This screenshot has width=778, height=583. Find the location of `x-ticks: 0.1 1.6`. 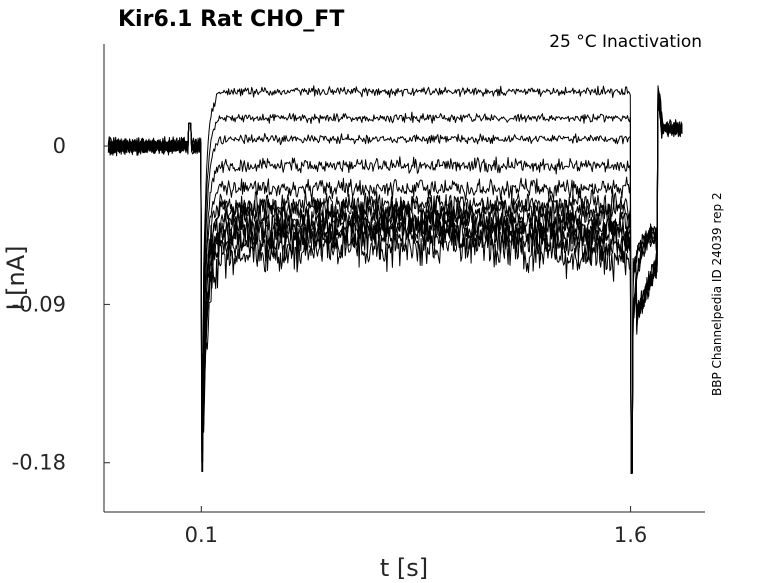

x-ticks: 0.1 1.6 is located at coordinates (416, 526).